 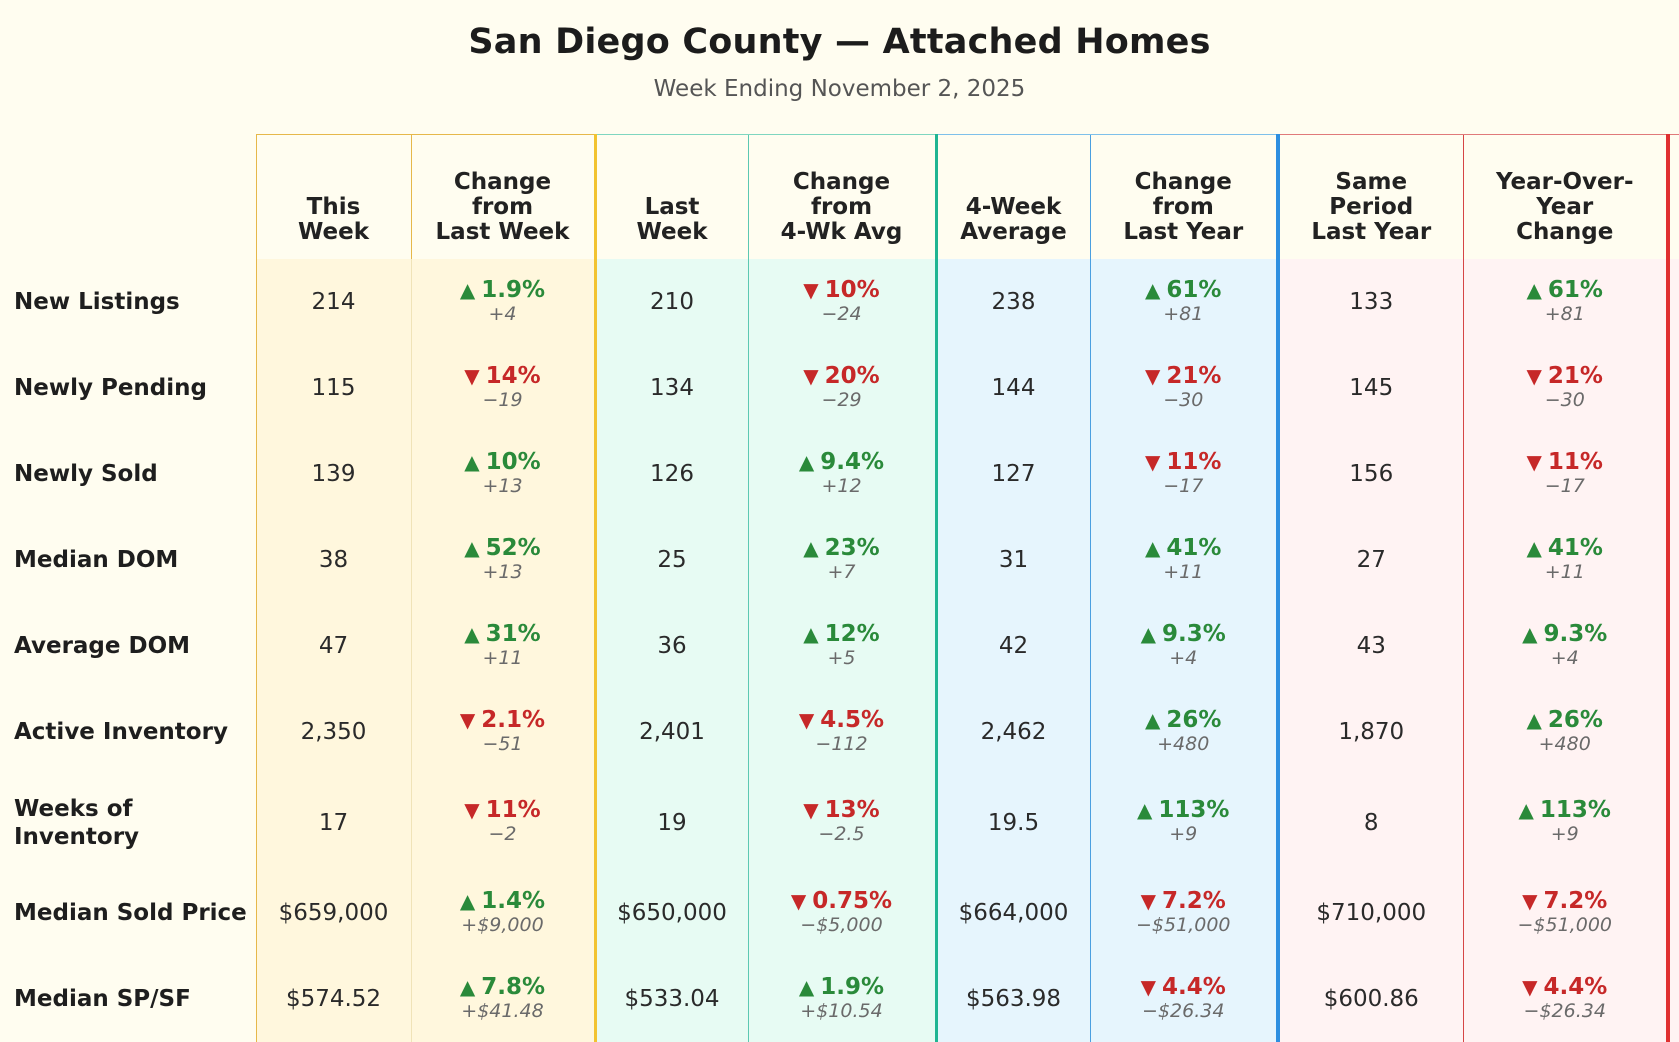 What do you see at coordinates (839, 42) in the screenshot?
I see `report-title: San Diego County — Attached Homes` at bounding box center [839, 42].